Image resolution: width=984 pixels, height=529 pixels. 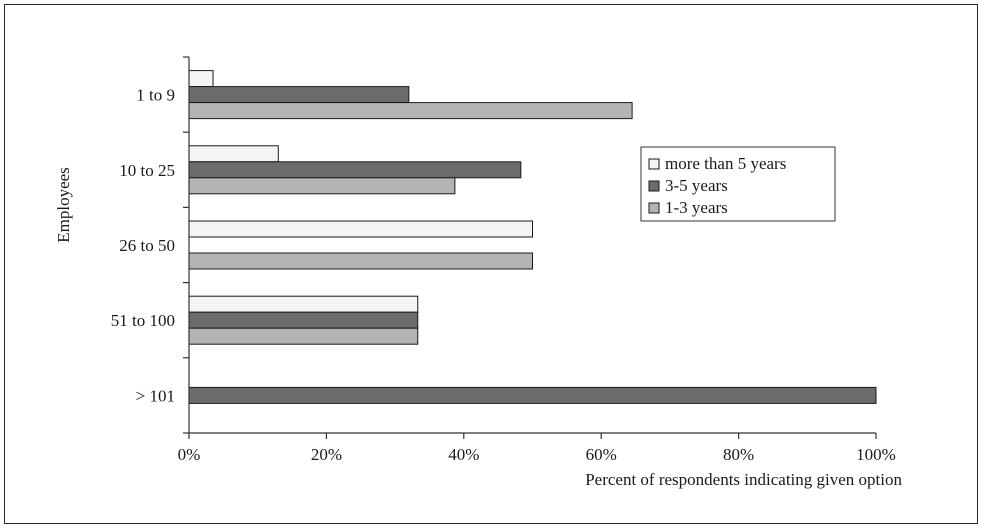 What do you see at coordinates (155, 95) in the screenshot?
I see `category-label: 1 to 9` at bounding box center [155, 95].